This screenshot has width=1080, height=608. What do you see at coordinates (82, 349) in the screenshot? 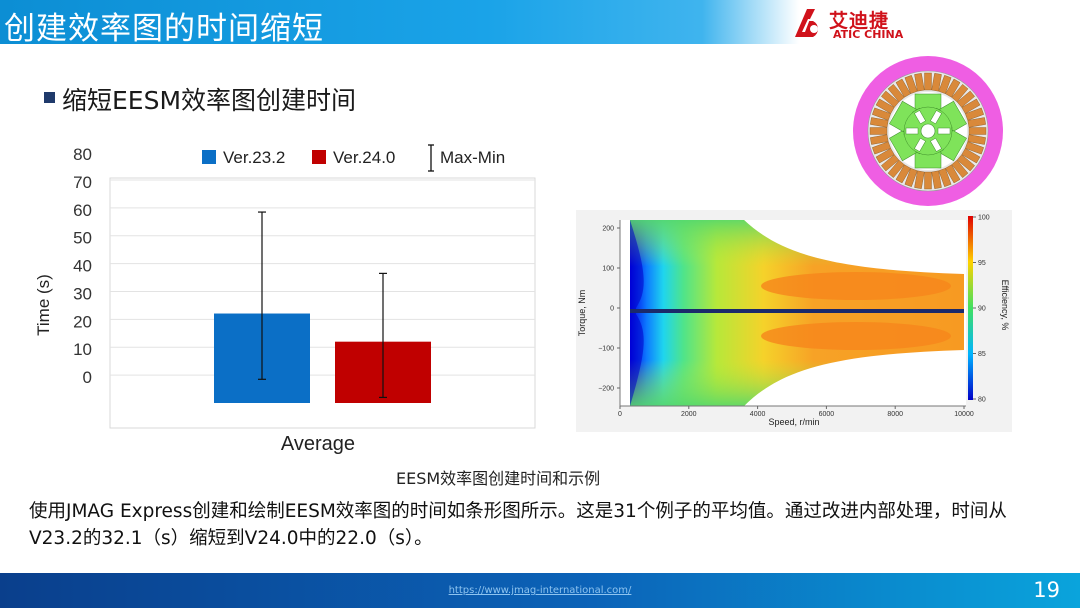
I see `y-tick-label: 10` at bounding box center [82, 349].